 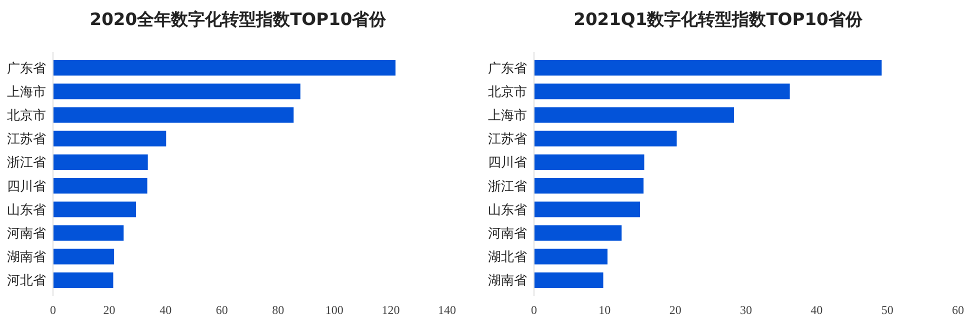 I want to click on x-tick-label: 30, so click(x=746, y=310).